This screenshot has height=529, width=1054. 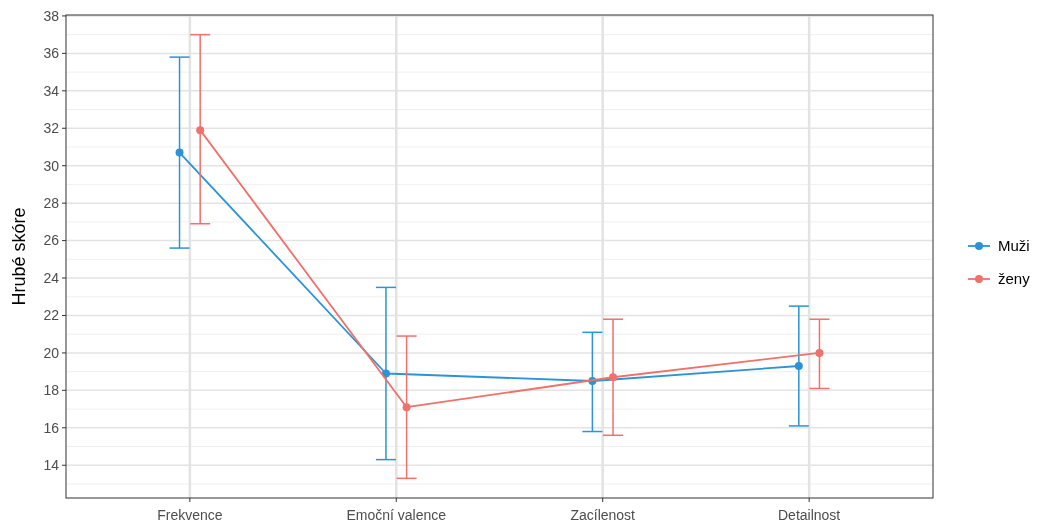 What do you see at coordinates (51, 277) in the screenshot?
I see `y-tick-label: 24` at bounding box center [51, 277].